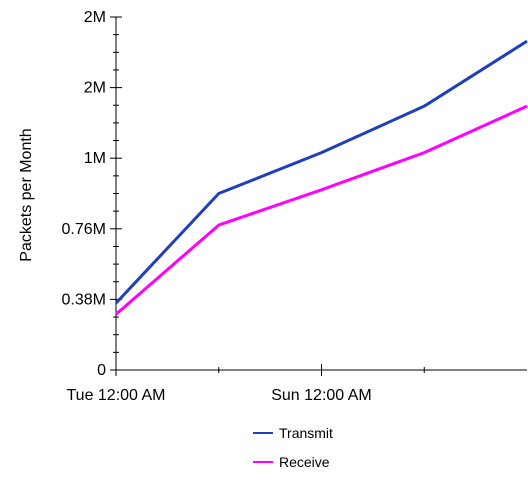  Describe the element at coordinates (293, 447) in the screenshot. I see `legend: Transmit Receive` at that location.